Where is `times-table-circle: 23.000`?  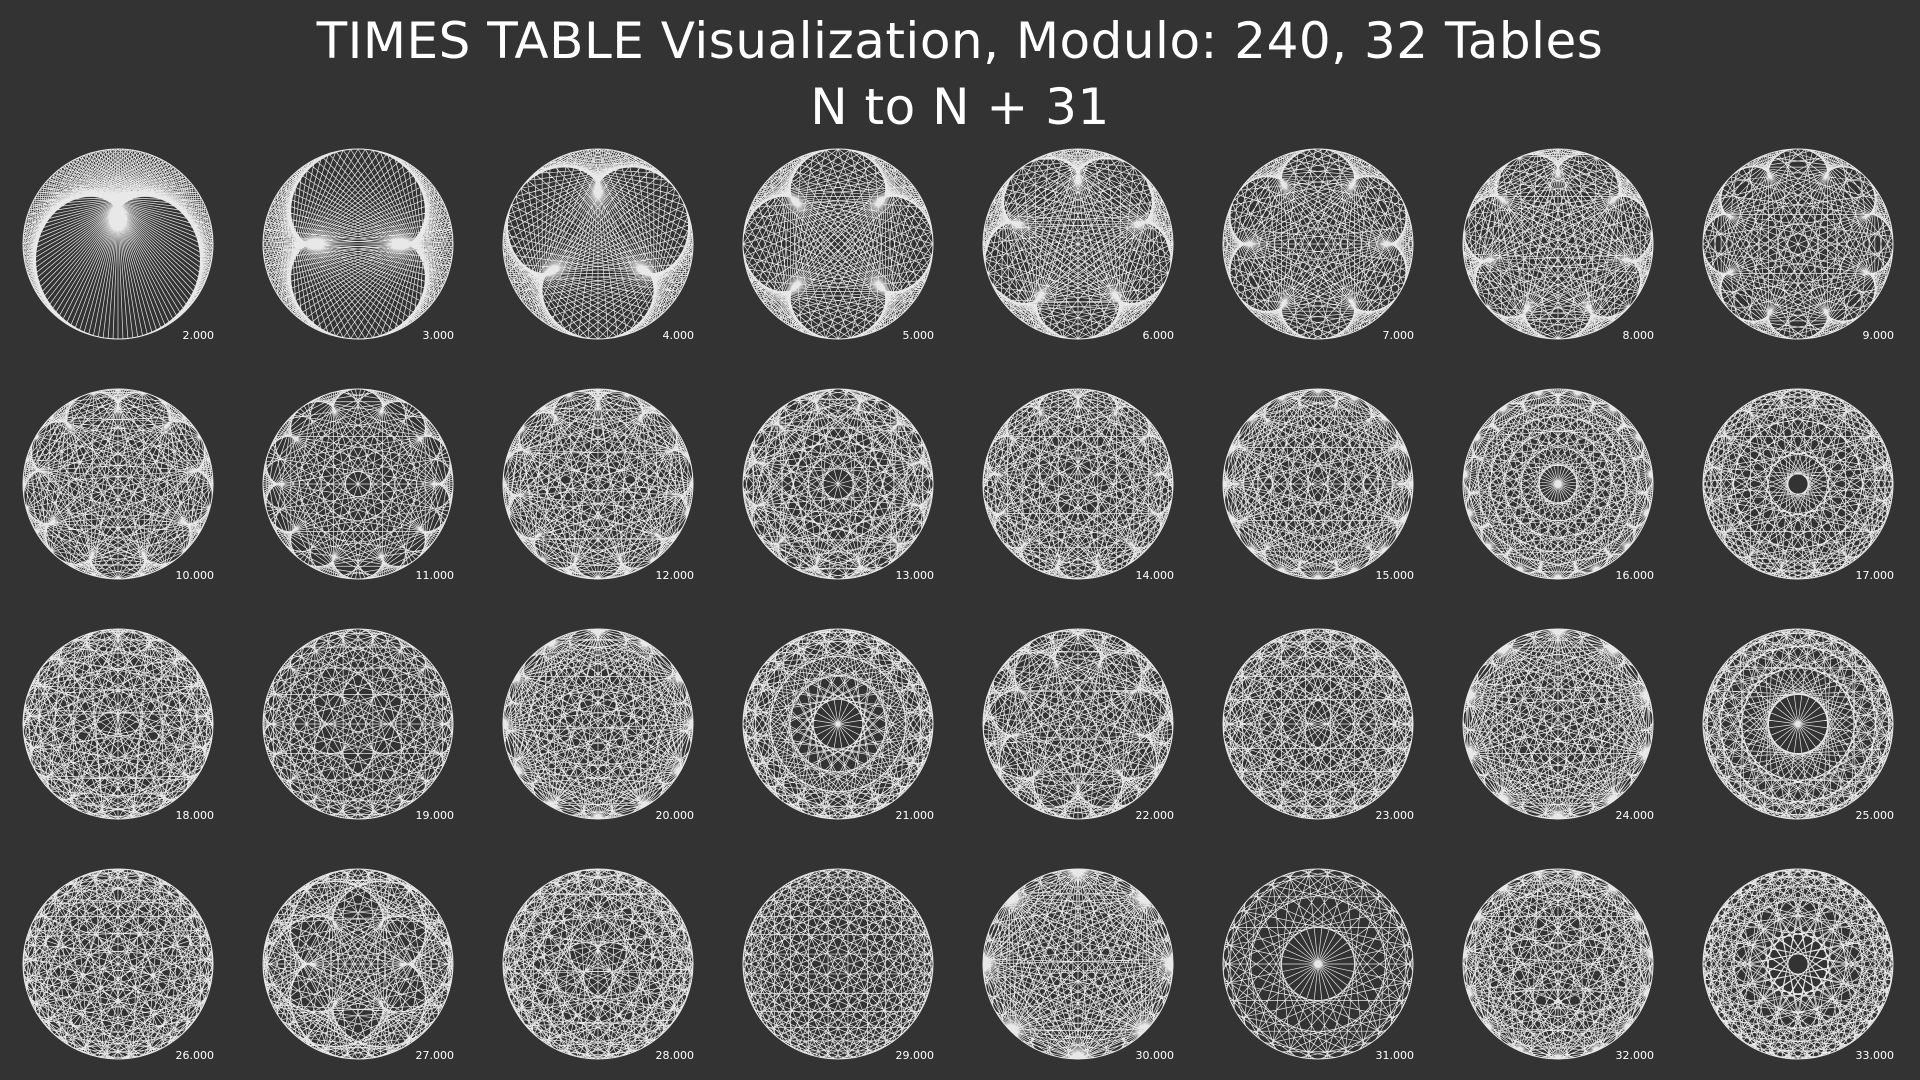 times-table-circle: 23.000 is located at coordinates (1318, 725).